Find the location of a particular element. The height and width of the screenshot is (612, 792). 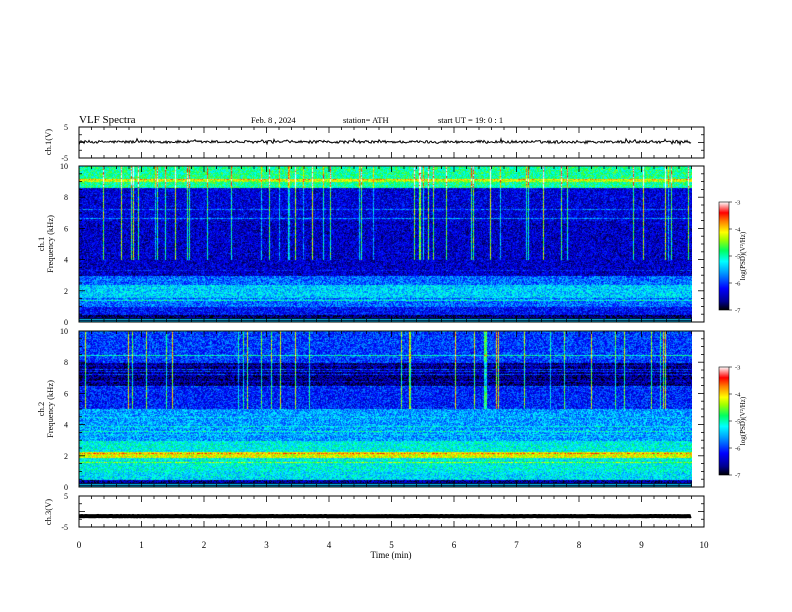

x-tick-label: 4 is located at coordinates (329, 545).